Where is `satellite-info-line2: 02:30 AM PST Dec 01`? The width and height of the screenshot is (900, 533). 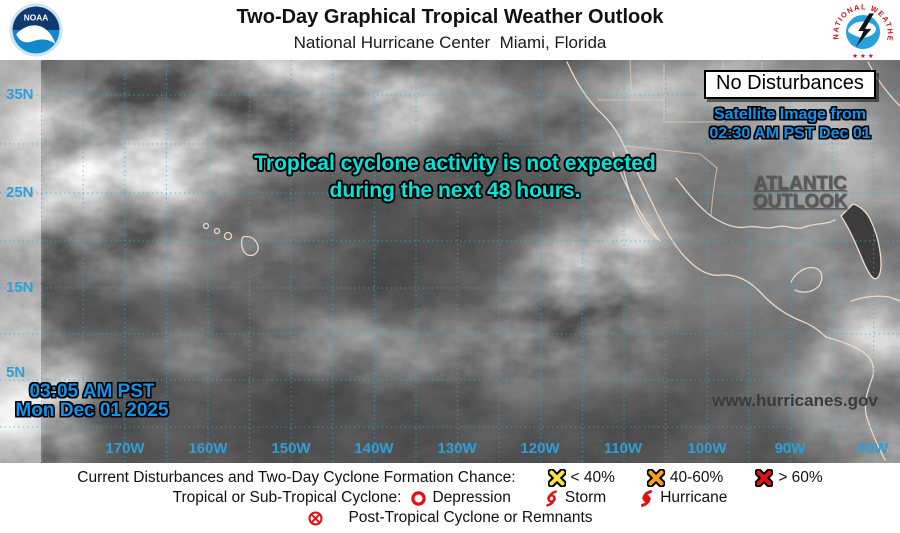
satellite-info-line2: 02:30 AM PST Dec 01 is located at coordinates (790, 133).